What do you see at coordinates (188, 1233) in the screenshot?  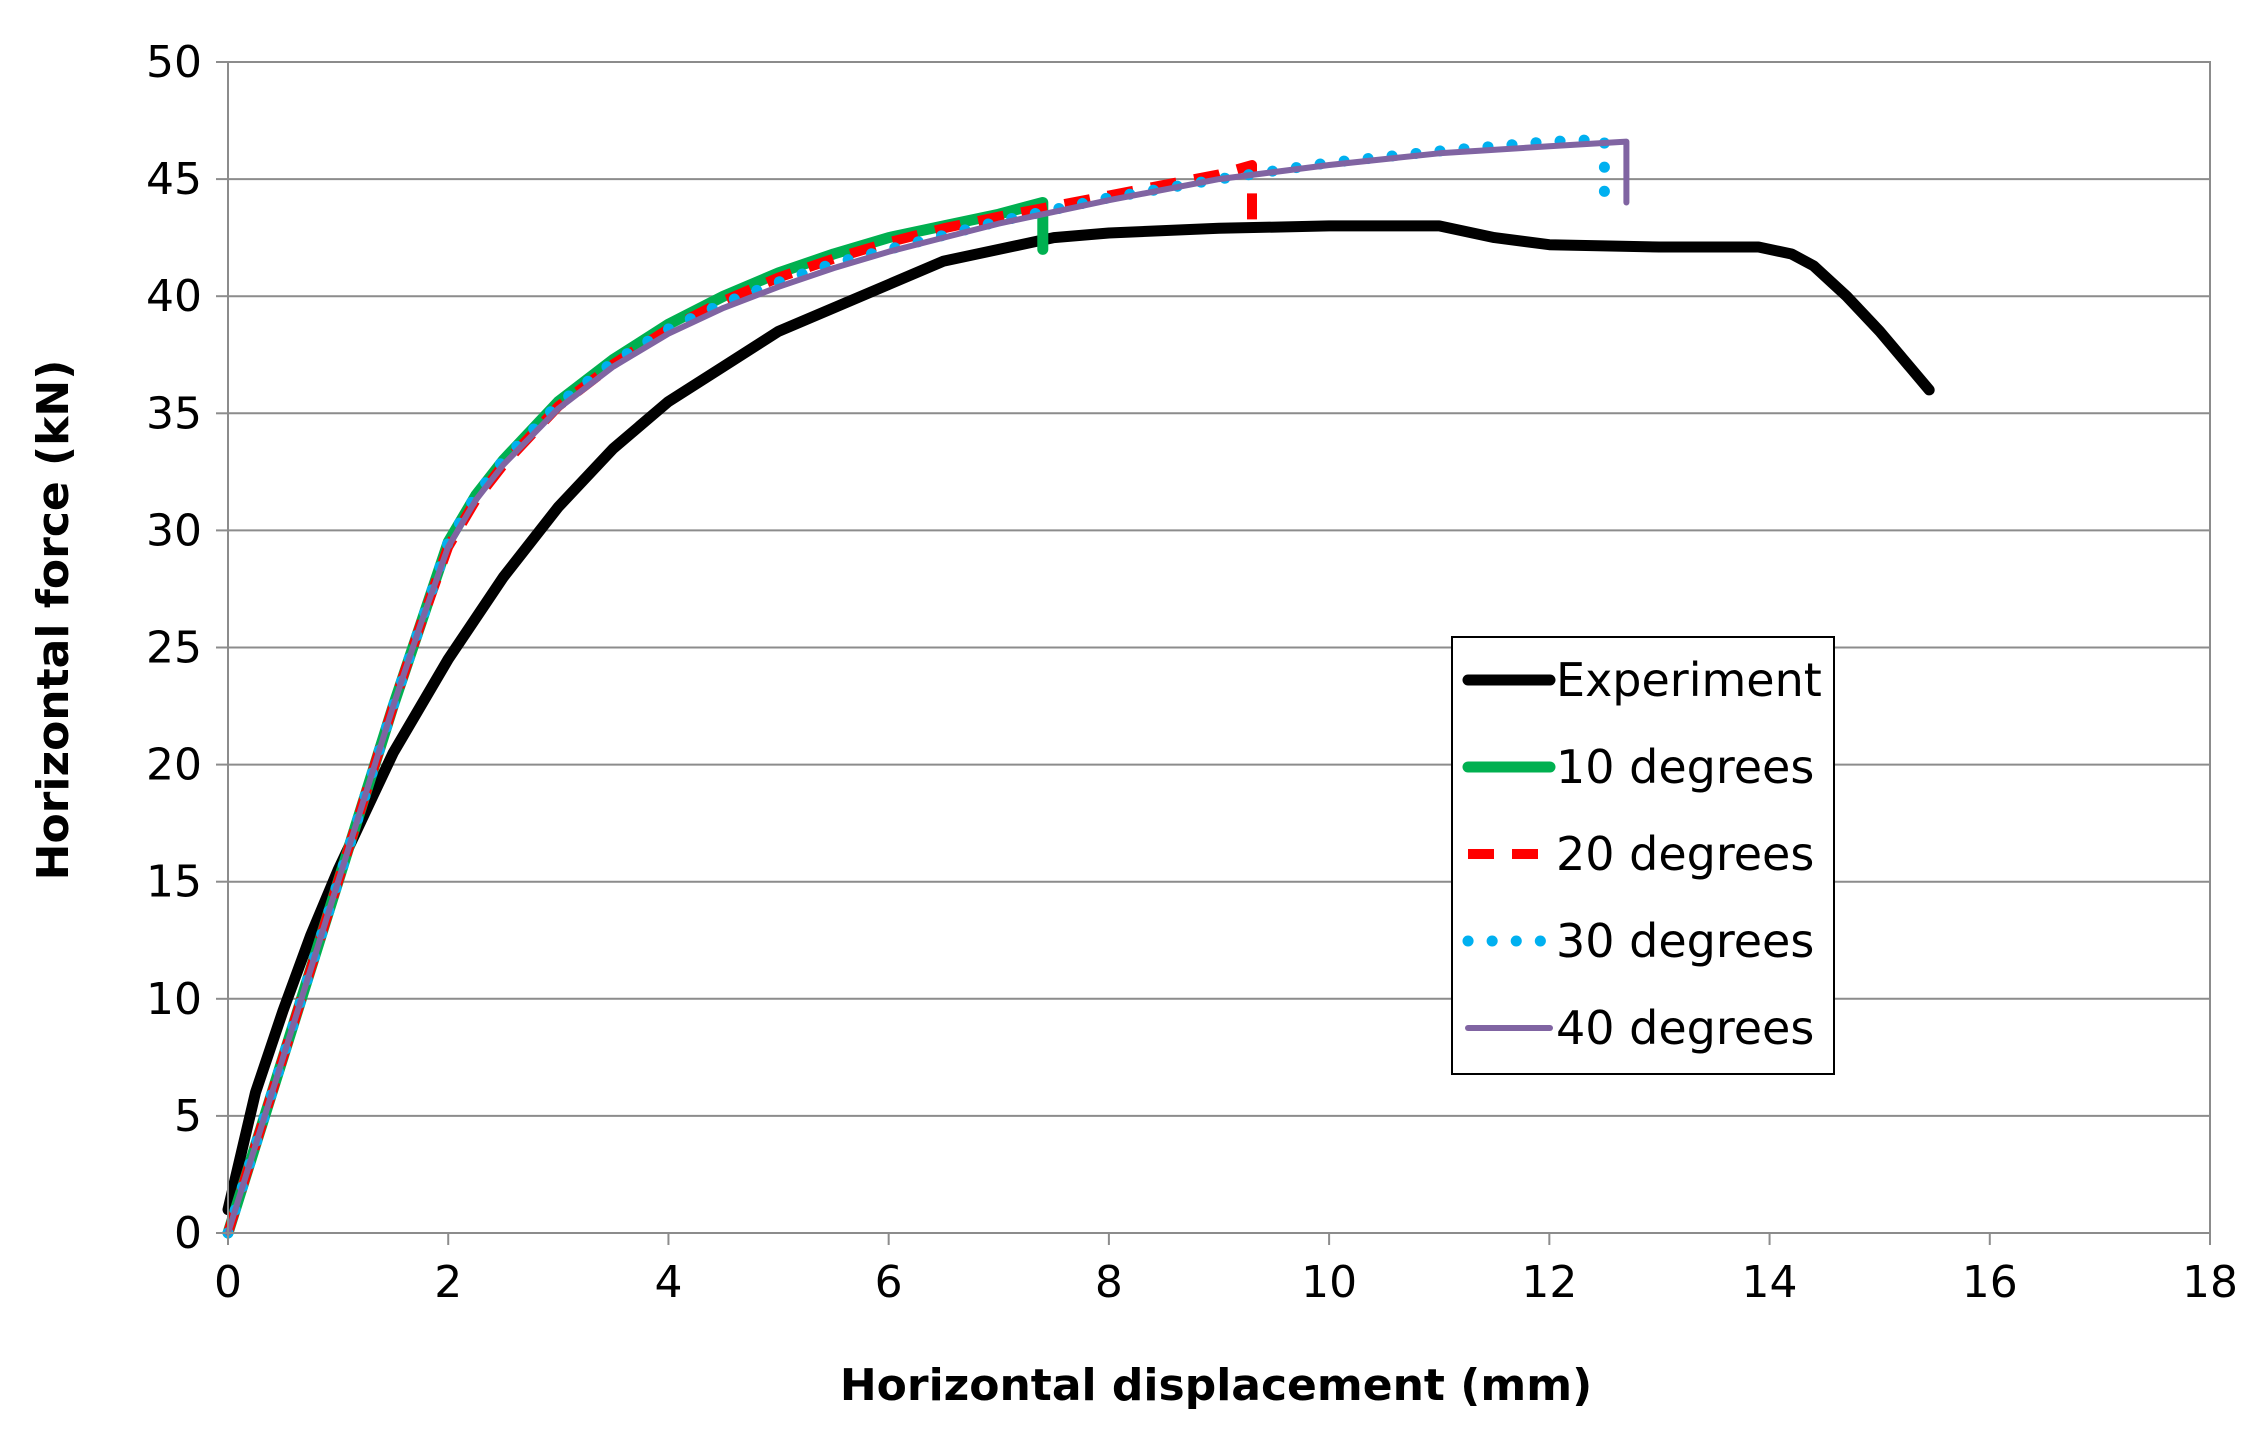 I see `y-tick-label: 0` at bounding box center [188, 1233].